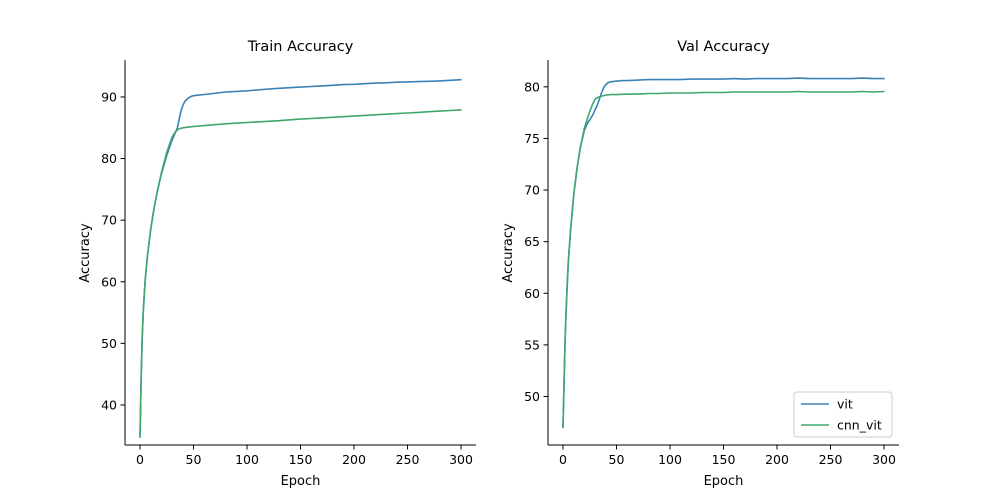 This screenshot has width=1000, height=504. Describe the element at coordinates (532, 241) in the screenshot. I see `y-tick-label: 65` at that location.